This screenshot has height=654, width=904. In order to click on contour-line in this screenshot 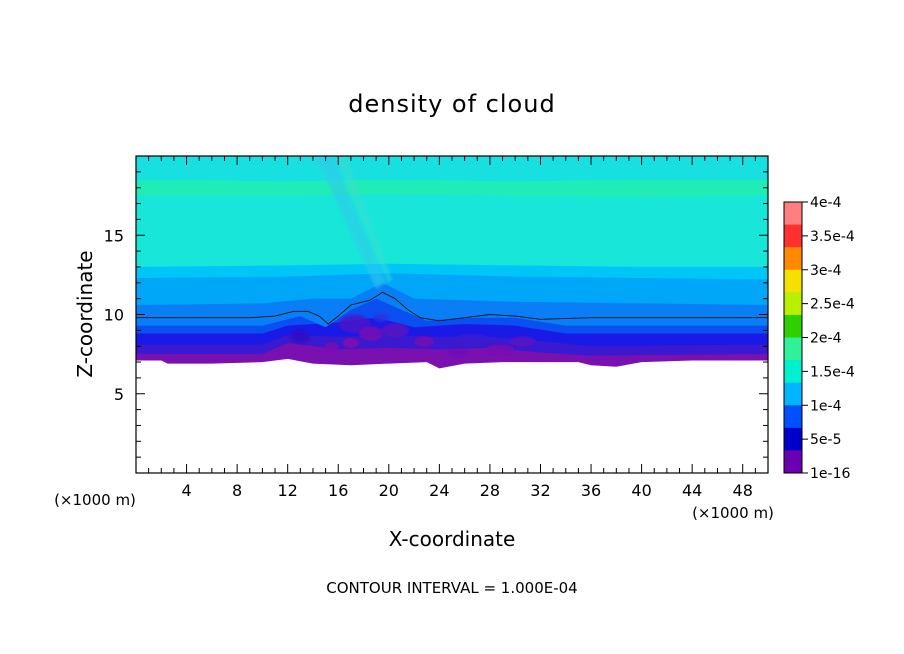, I will do `click(452, 308)`.